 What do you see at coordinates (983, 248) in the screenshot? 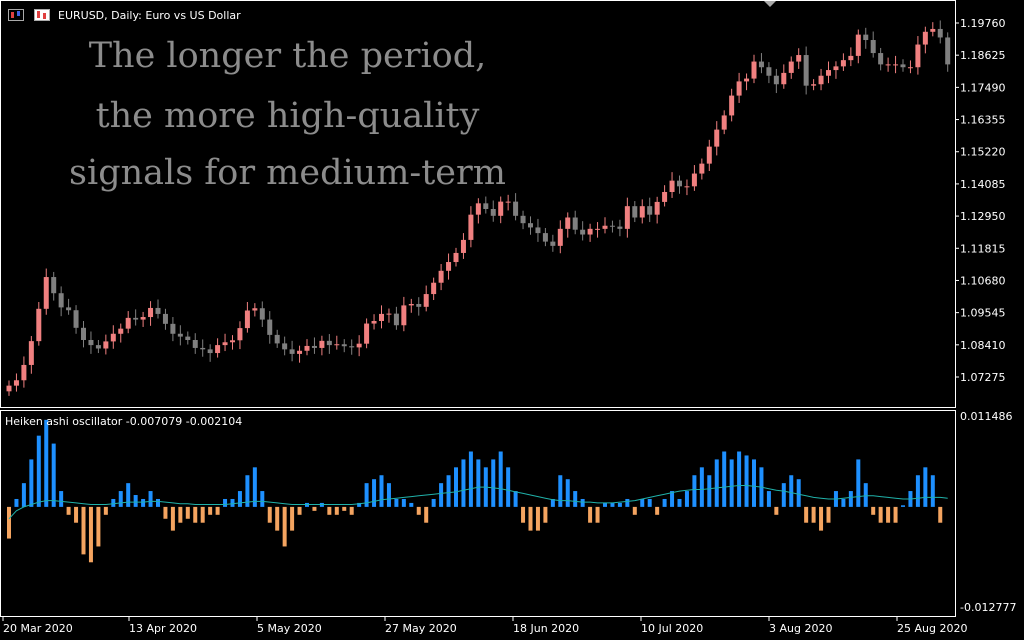
I see `price-tick-label: 1.11815` at bounding box center [983, 248].